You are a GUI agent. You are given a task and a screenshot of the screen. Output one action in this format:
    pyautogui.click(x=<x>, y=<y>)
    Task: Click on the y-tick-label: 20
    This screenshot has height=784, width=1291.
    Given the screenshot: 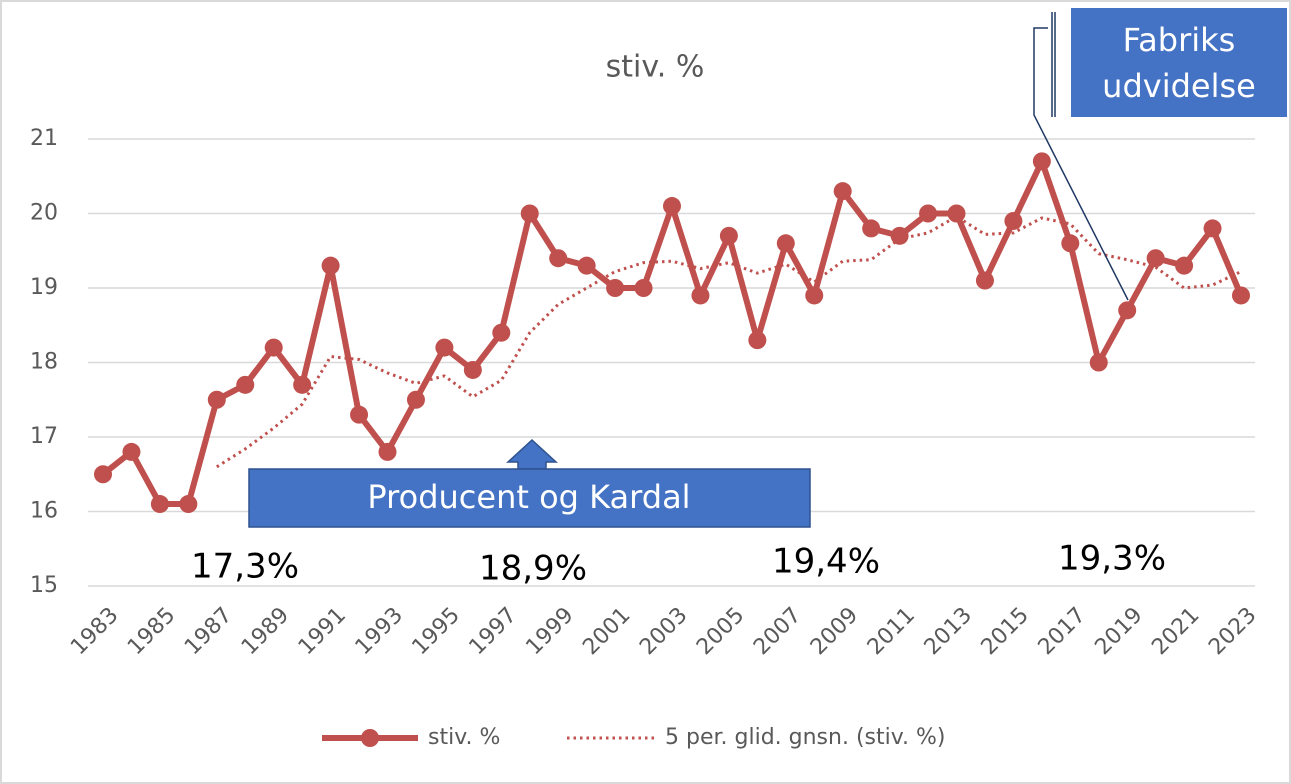 What is the action you would take?
    pyautogui.click(x=44, y=213)
    